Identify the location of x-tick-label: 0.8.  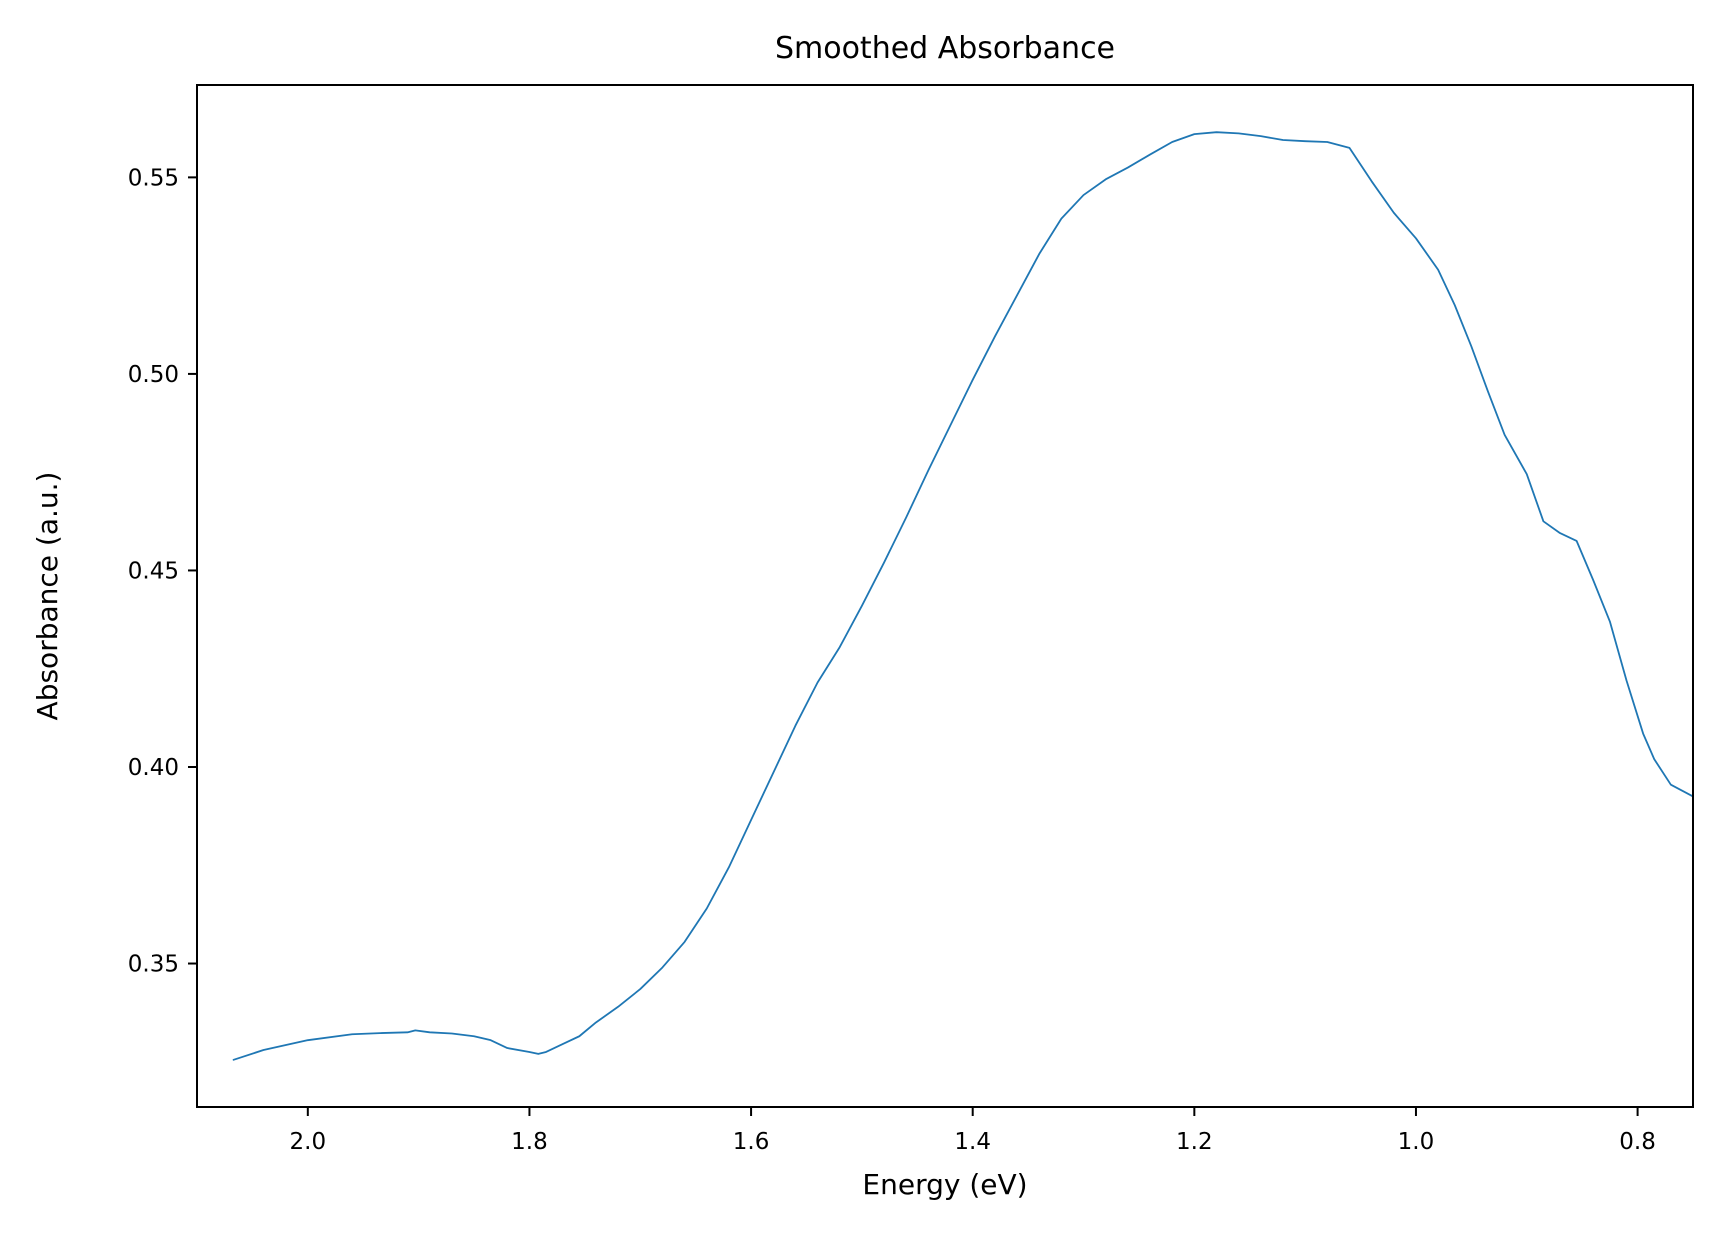
(1637, 1142).